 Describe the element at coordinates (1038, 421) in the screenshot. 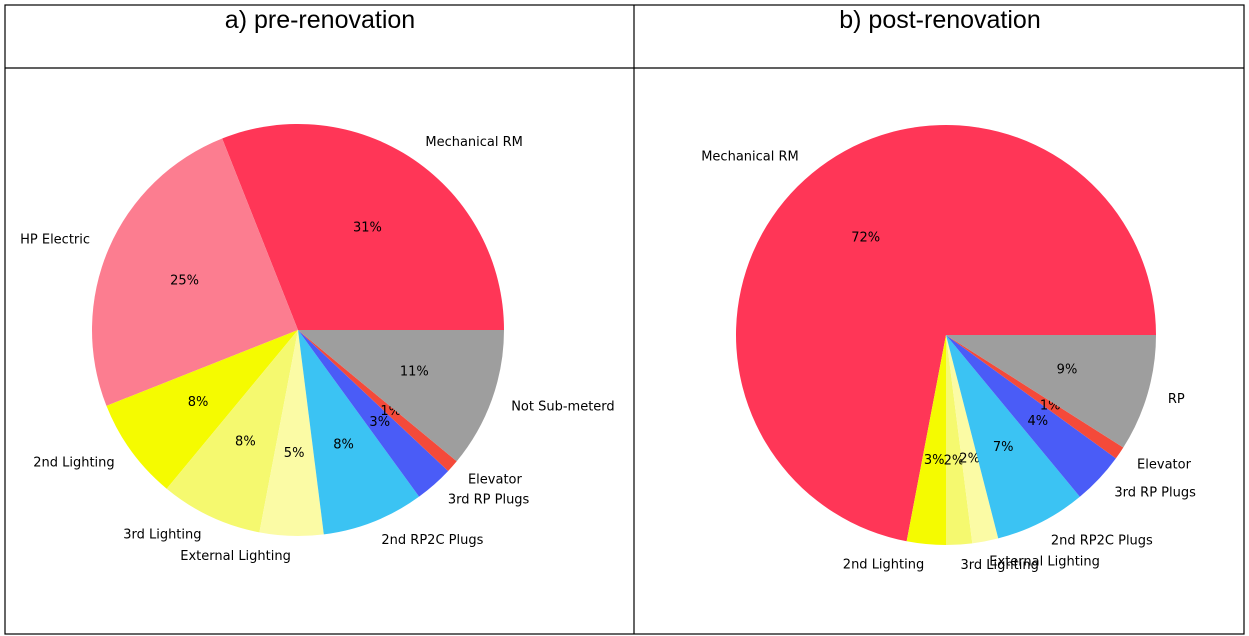

I see `percent-label: 4%` at that location.